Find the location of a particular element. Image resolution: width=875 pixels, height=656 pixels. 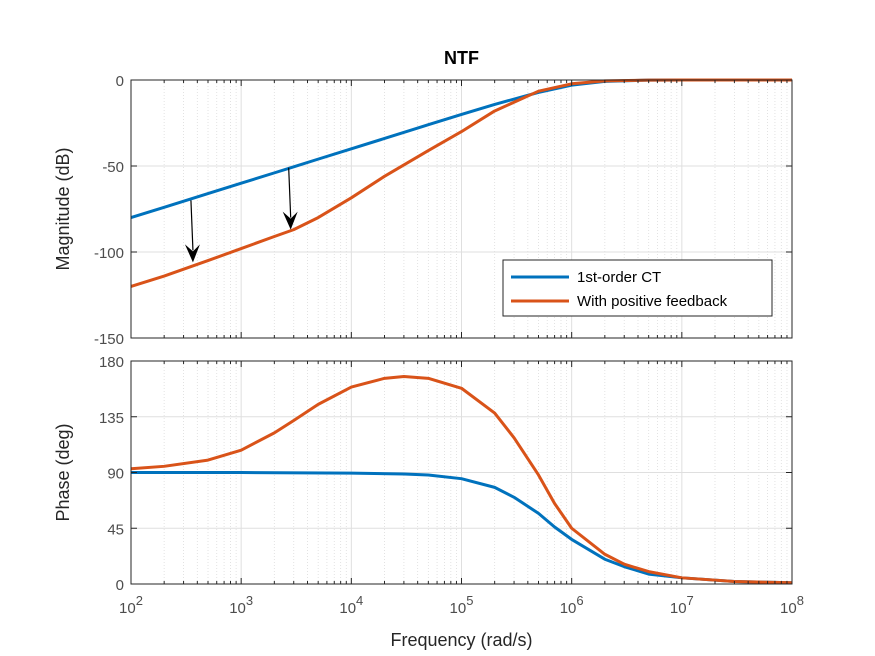

chart-title: NTF is located at coordinates (461, 58).